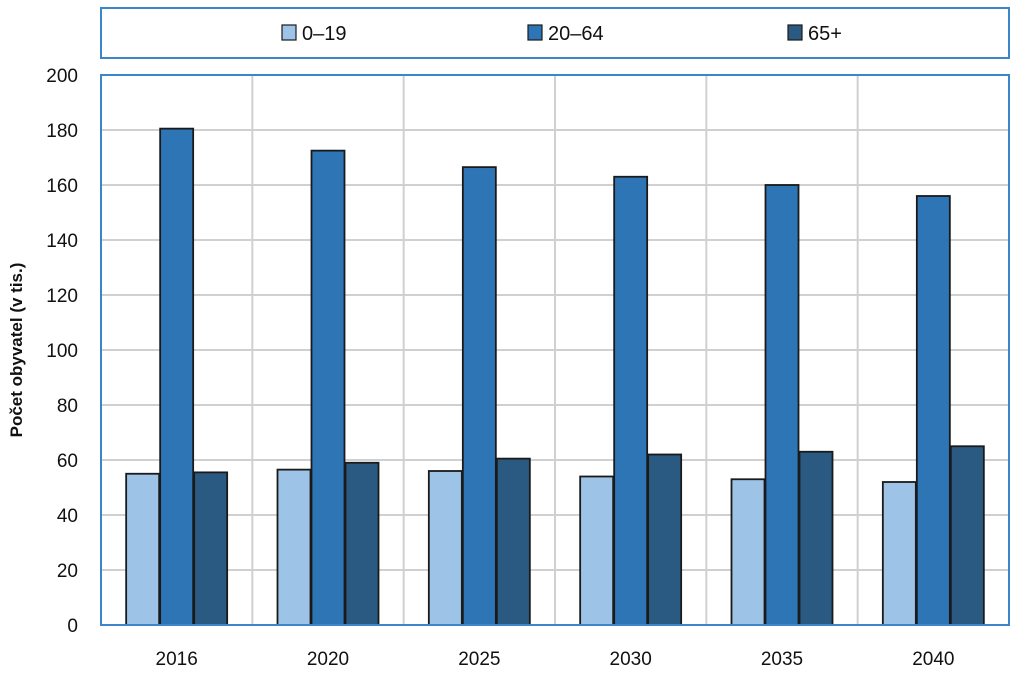  Describe the element at coordinates (67, 406) in the screenshot. I see `y-tick-label: 80` at that location.